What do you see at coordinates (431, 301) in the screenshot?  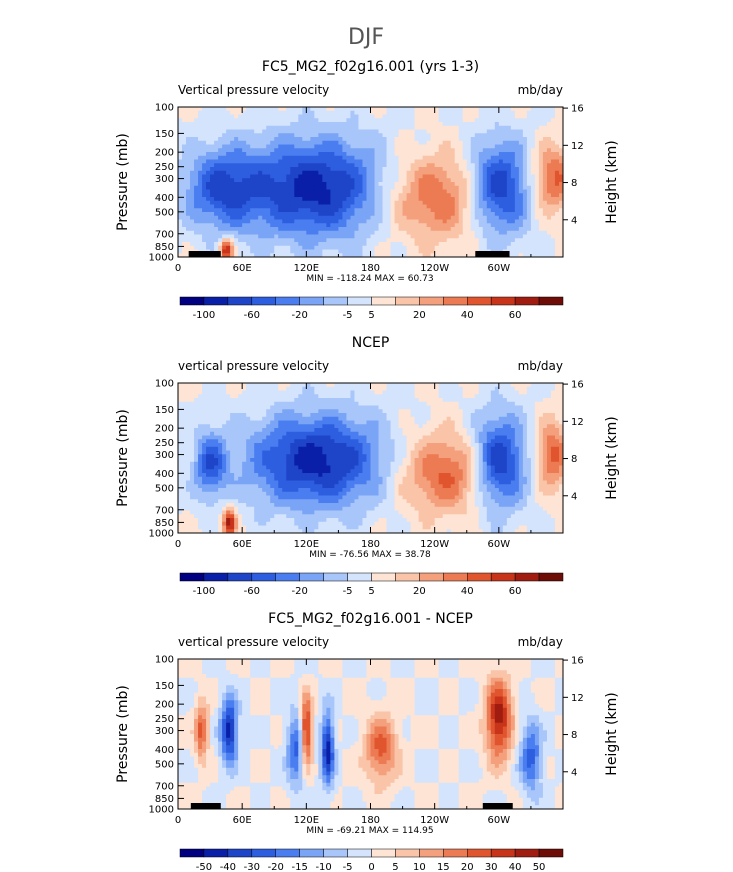 I see `colorbar-cell` at bounding box center [431, 301].